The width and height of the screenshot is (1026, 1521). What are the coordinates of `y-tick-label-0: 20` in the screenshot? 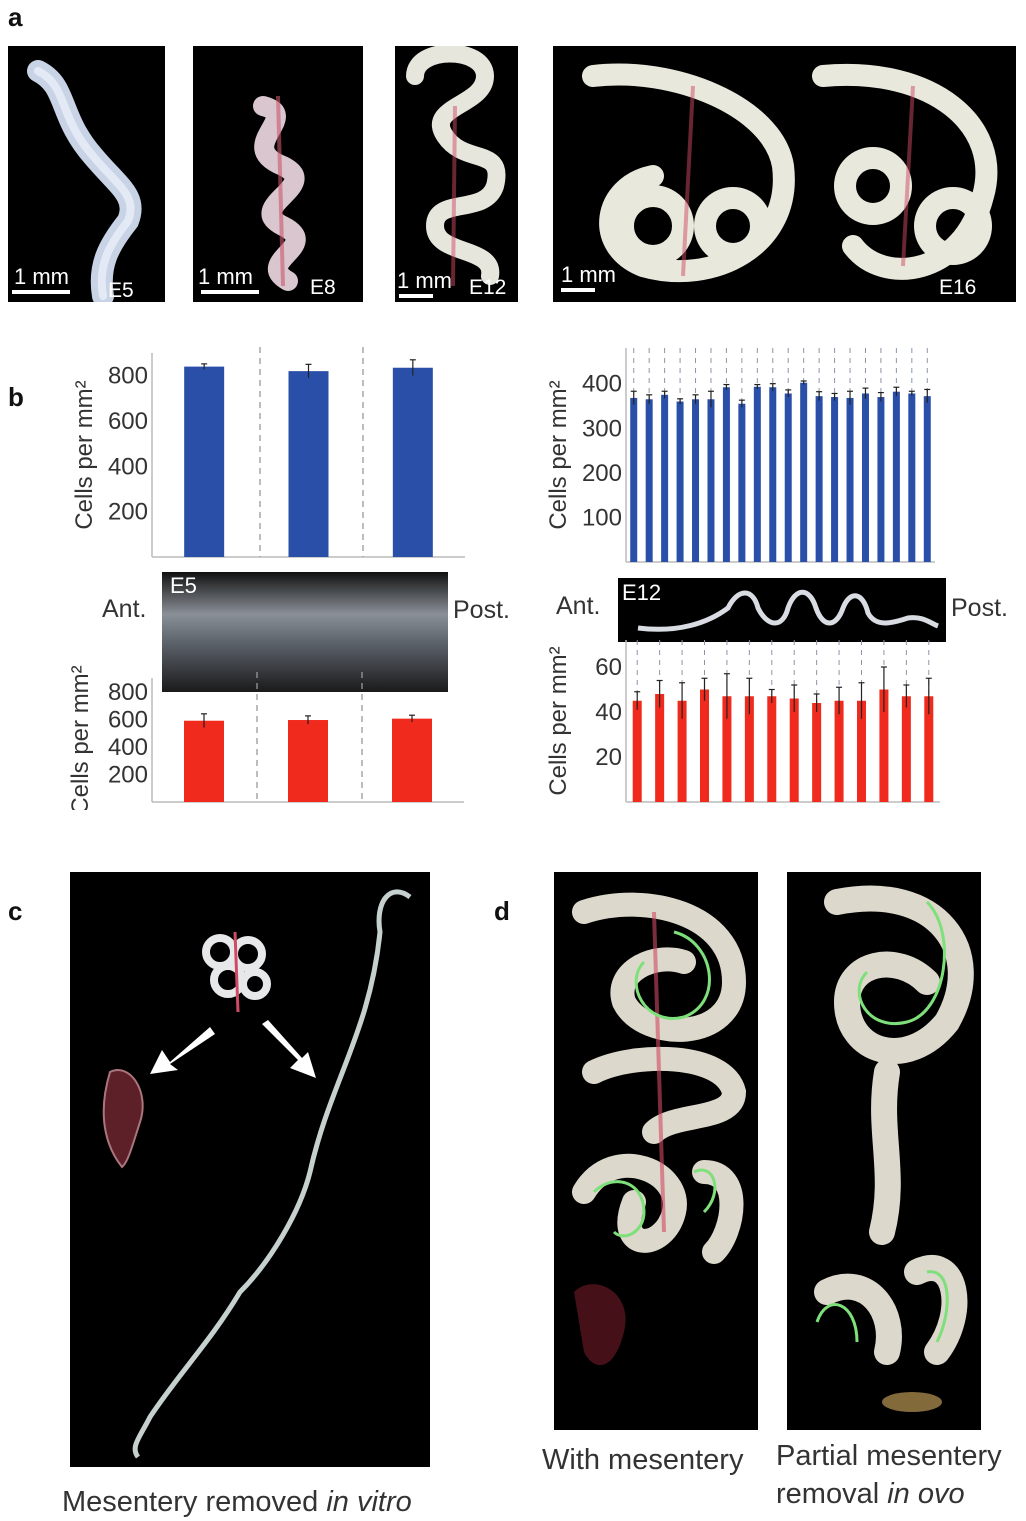 It's located at (608, 757).